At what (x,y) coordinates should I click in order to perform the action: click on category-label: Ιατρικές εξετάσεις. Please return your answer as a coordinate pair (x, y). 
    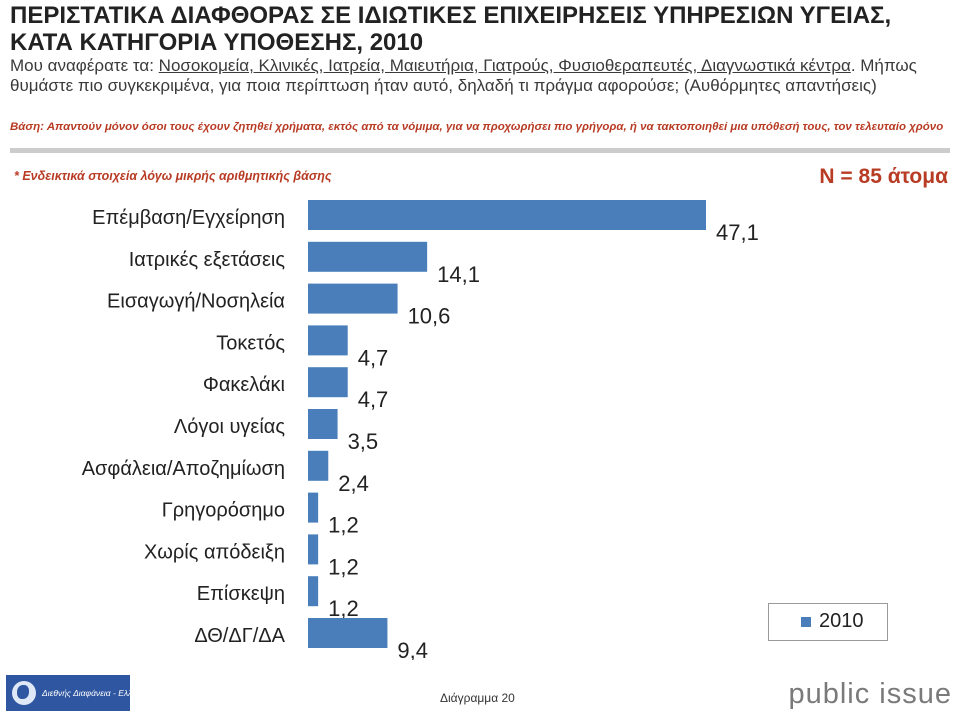
    Looking at the image, I should click on (207, 260).